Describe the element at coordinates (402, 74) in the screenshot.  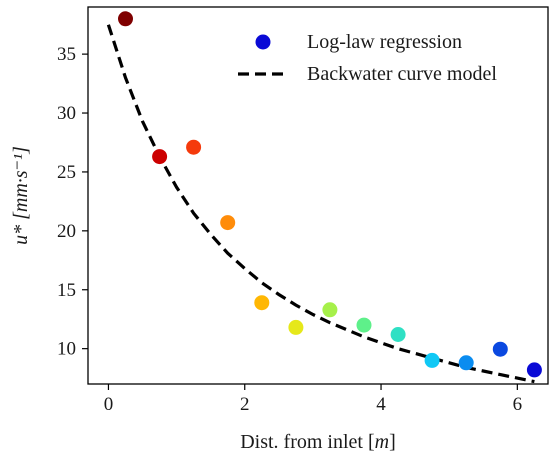
I see `legend-label-line: Backwater curve model` at that location.